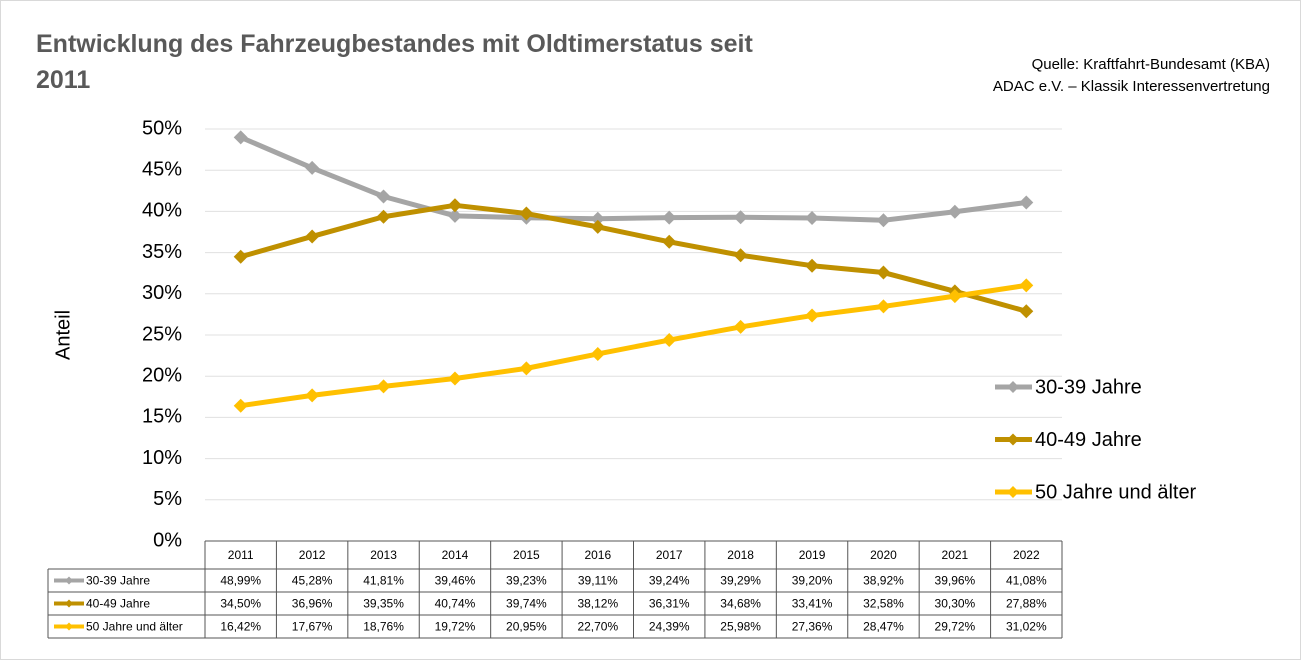 Image resolution: width=1301 pixels, height=660 pixels. I want to click on table-cell: 22,70%, so click(597, 627).